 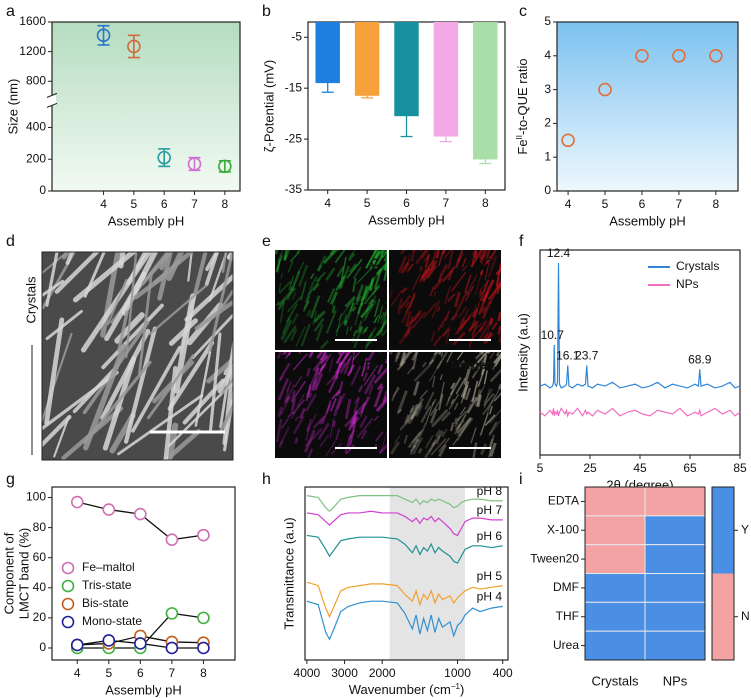 What do you see at coordinates (697, 266) in the screenshot?
I see `legend-label: Crystals` at bounding box center [697, 266].